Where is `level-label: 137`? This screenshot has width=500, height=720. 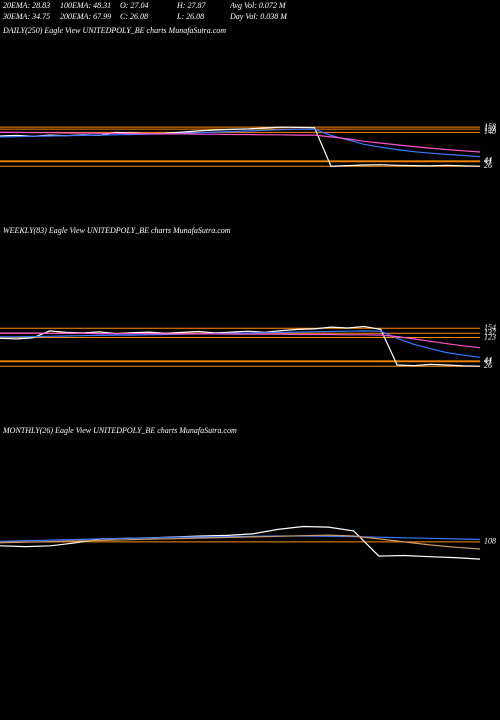
level-label: 137 is located at coordinates (490, 332).